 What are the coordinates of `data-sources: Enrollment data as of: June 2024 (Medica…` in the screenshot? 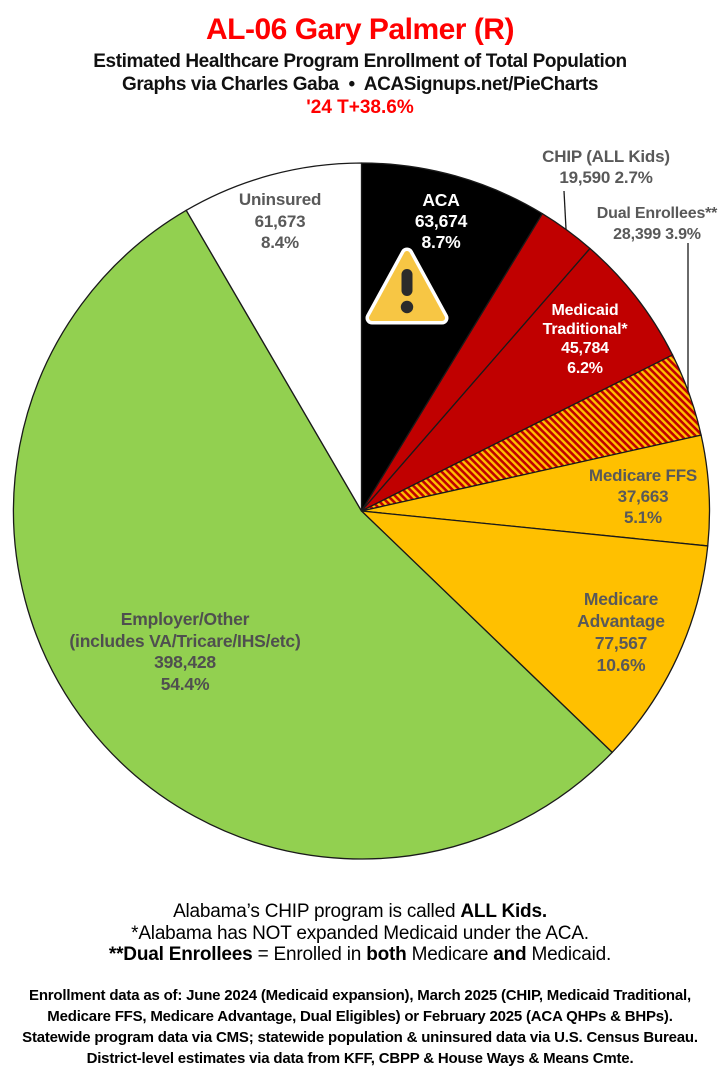 It's located at (360, 1027).